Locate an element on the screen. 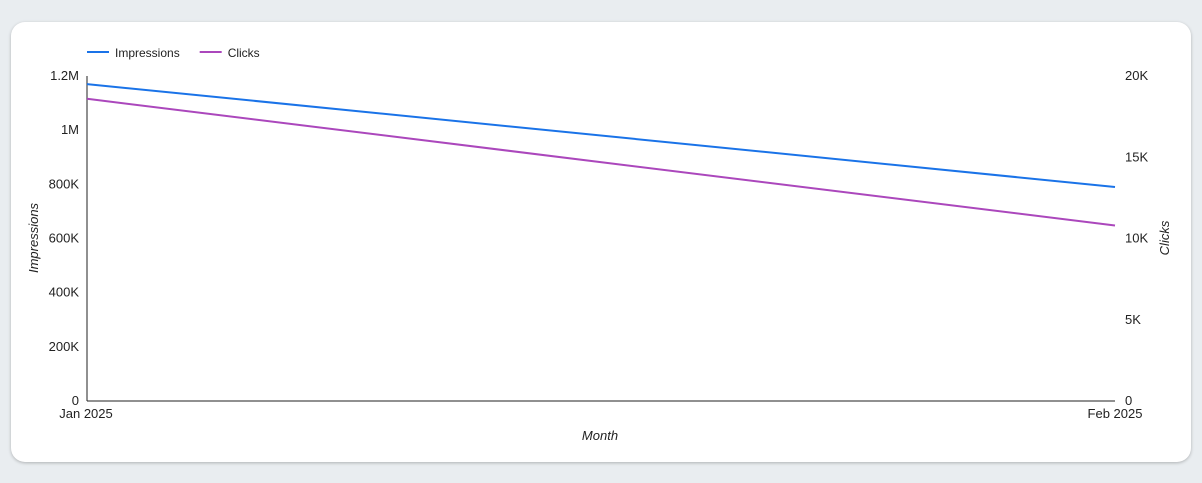 The width and height of the screenshot is (1202, 483). right-tick-label: 15K is located at coordinates (1136, 156).